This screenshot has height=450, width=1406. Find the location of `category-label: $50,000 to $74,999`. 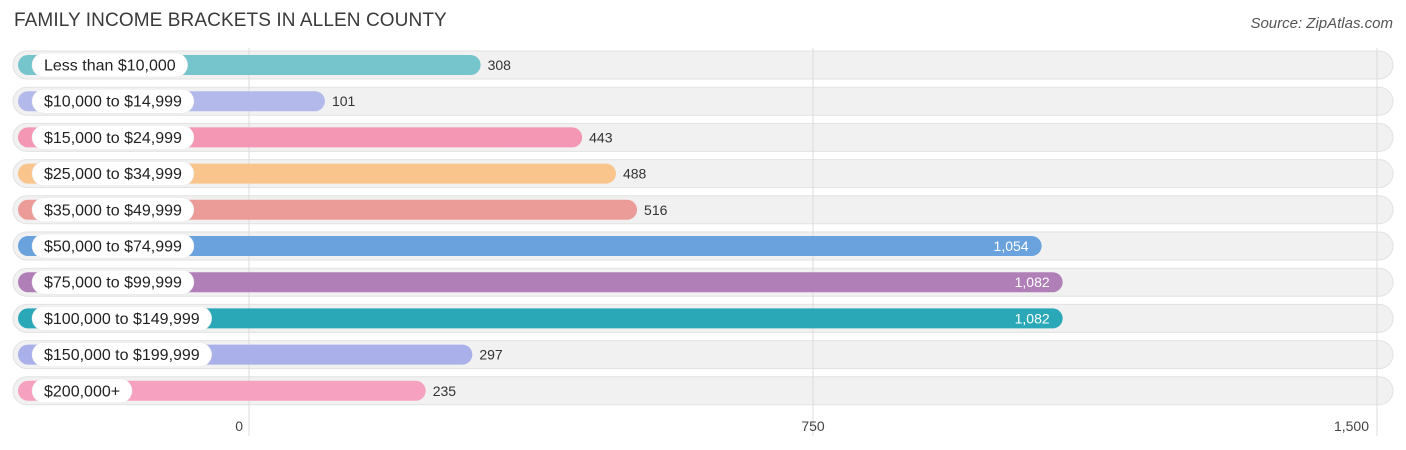

category-label: $50,000 to $74,999 is located at coordinates (113, 247).